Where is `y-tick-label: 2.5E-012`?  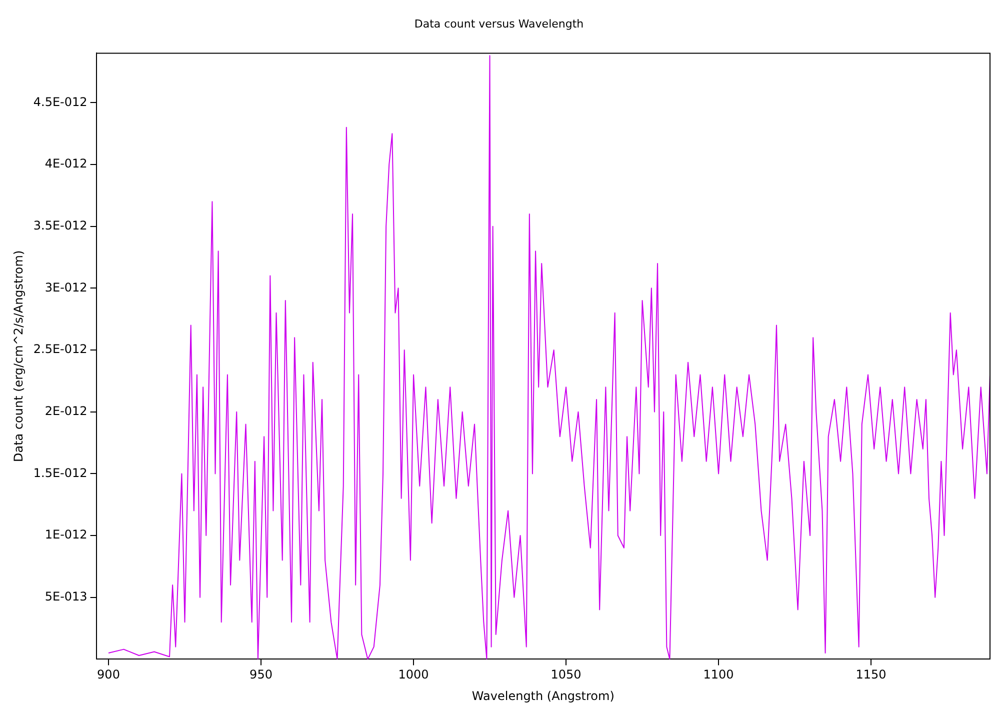
y-tick-label: 2.5E-012 is located at coordinates (60, 349).